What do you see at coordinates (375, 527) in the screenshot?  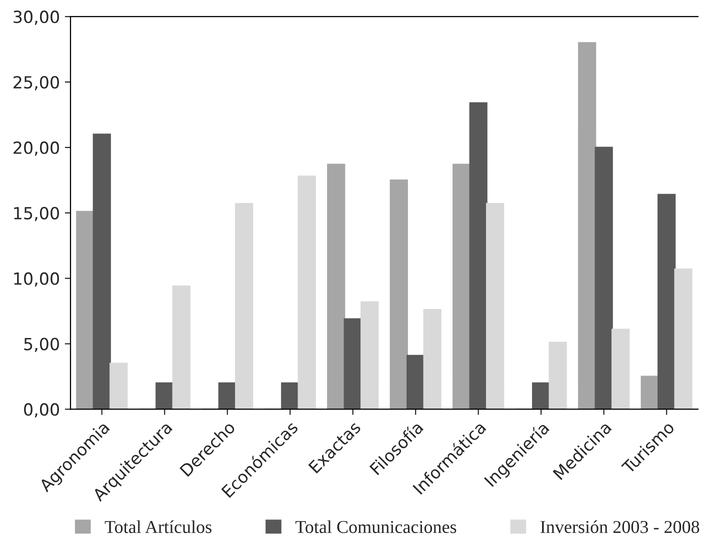 I see `legend-label: Total Comunicaciones` at bounding box center [375, 527].